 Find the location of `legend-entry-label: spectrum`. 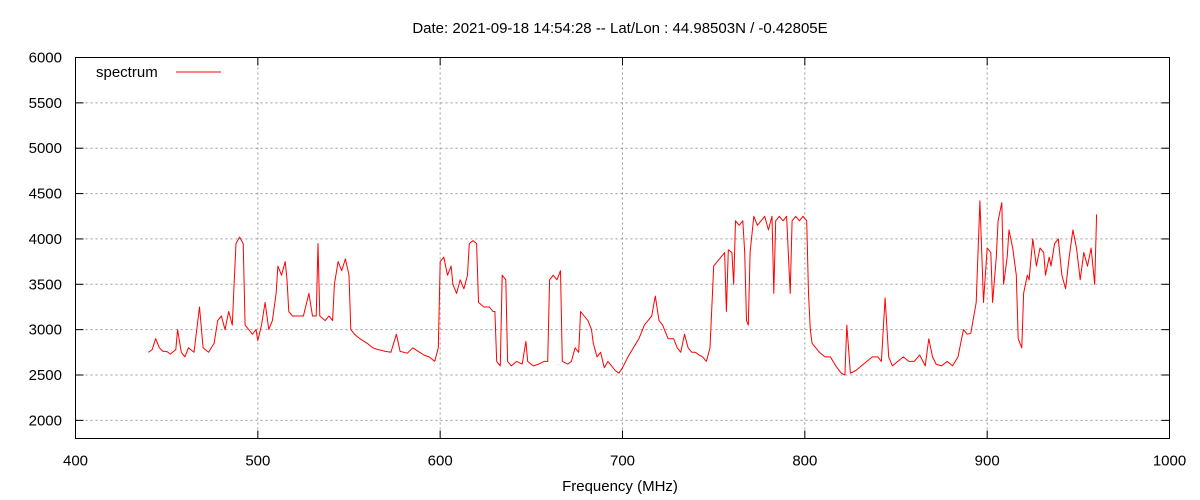

legend-entry-label: spectrum is located at coordinates (127, 72).